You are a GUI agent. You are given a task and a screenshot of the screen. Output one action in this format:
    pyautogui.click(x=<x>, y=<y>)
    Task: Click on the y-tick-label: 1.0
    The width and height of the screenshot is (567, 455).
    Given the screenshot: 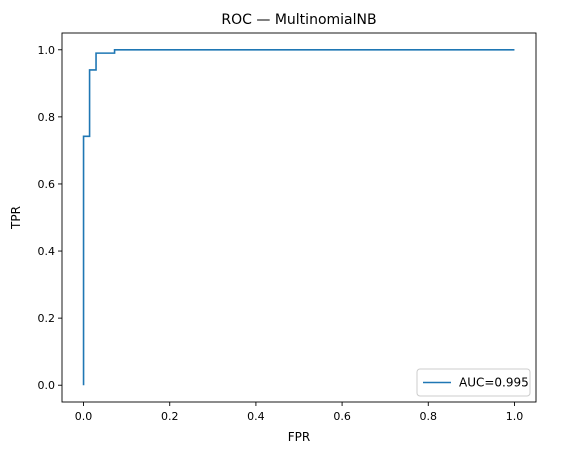 What is the action you would take?
    pyautogui.click(x=47, y=50)
    